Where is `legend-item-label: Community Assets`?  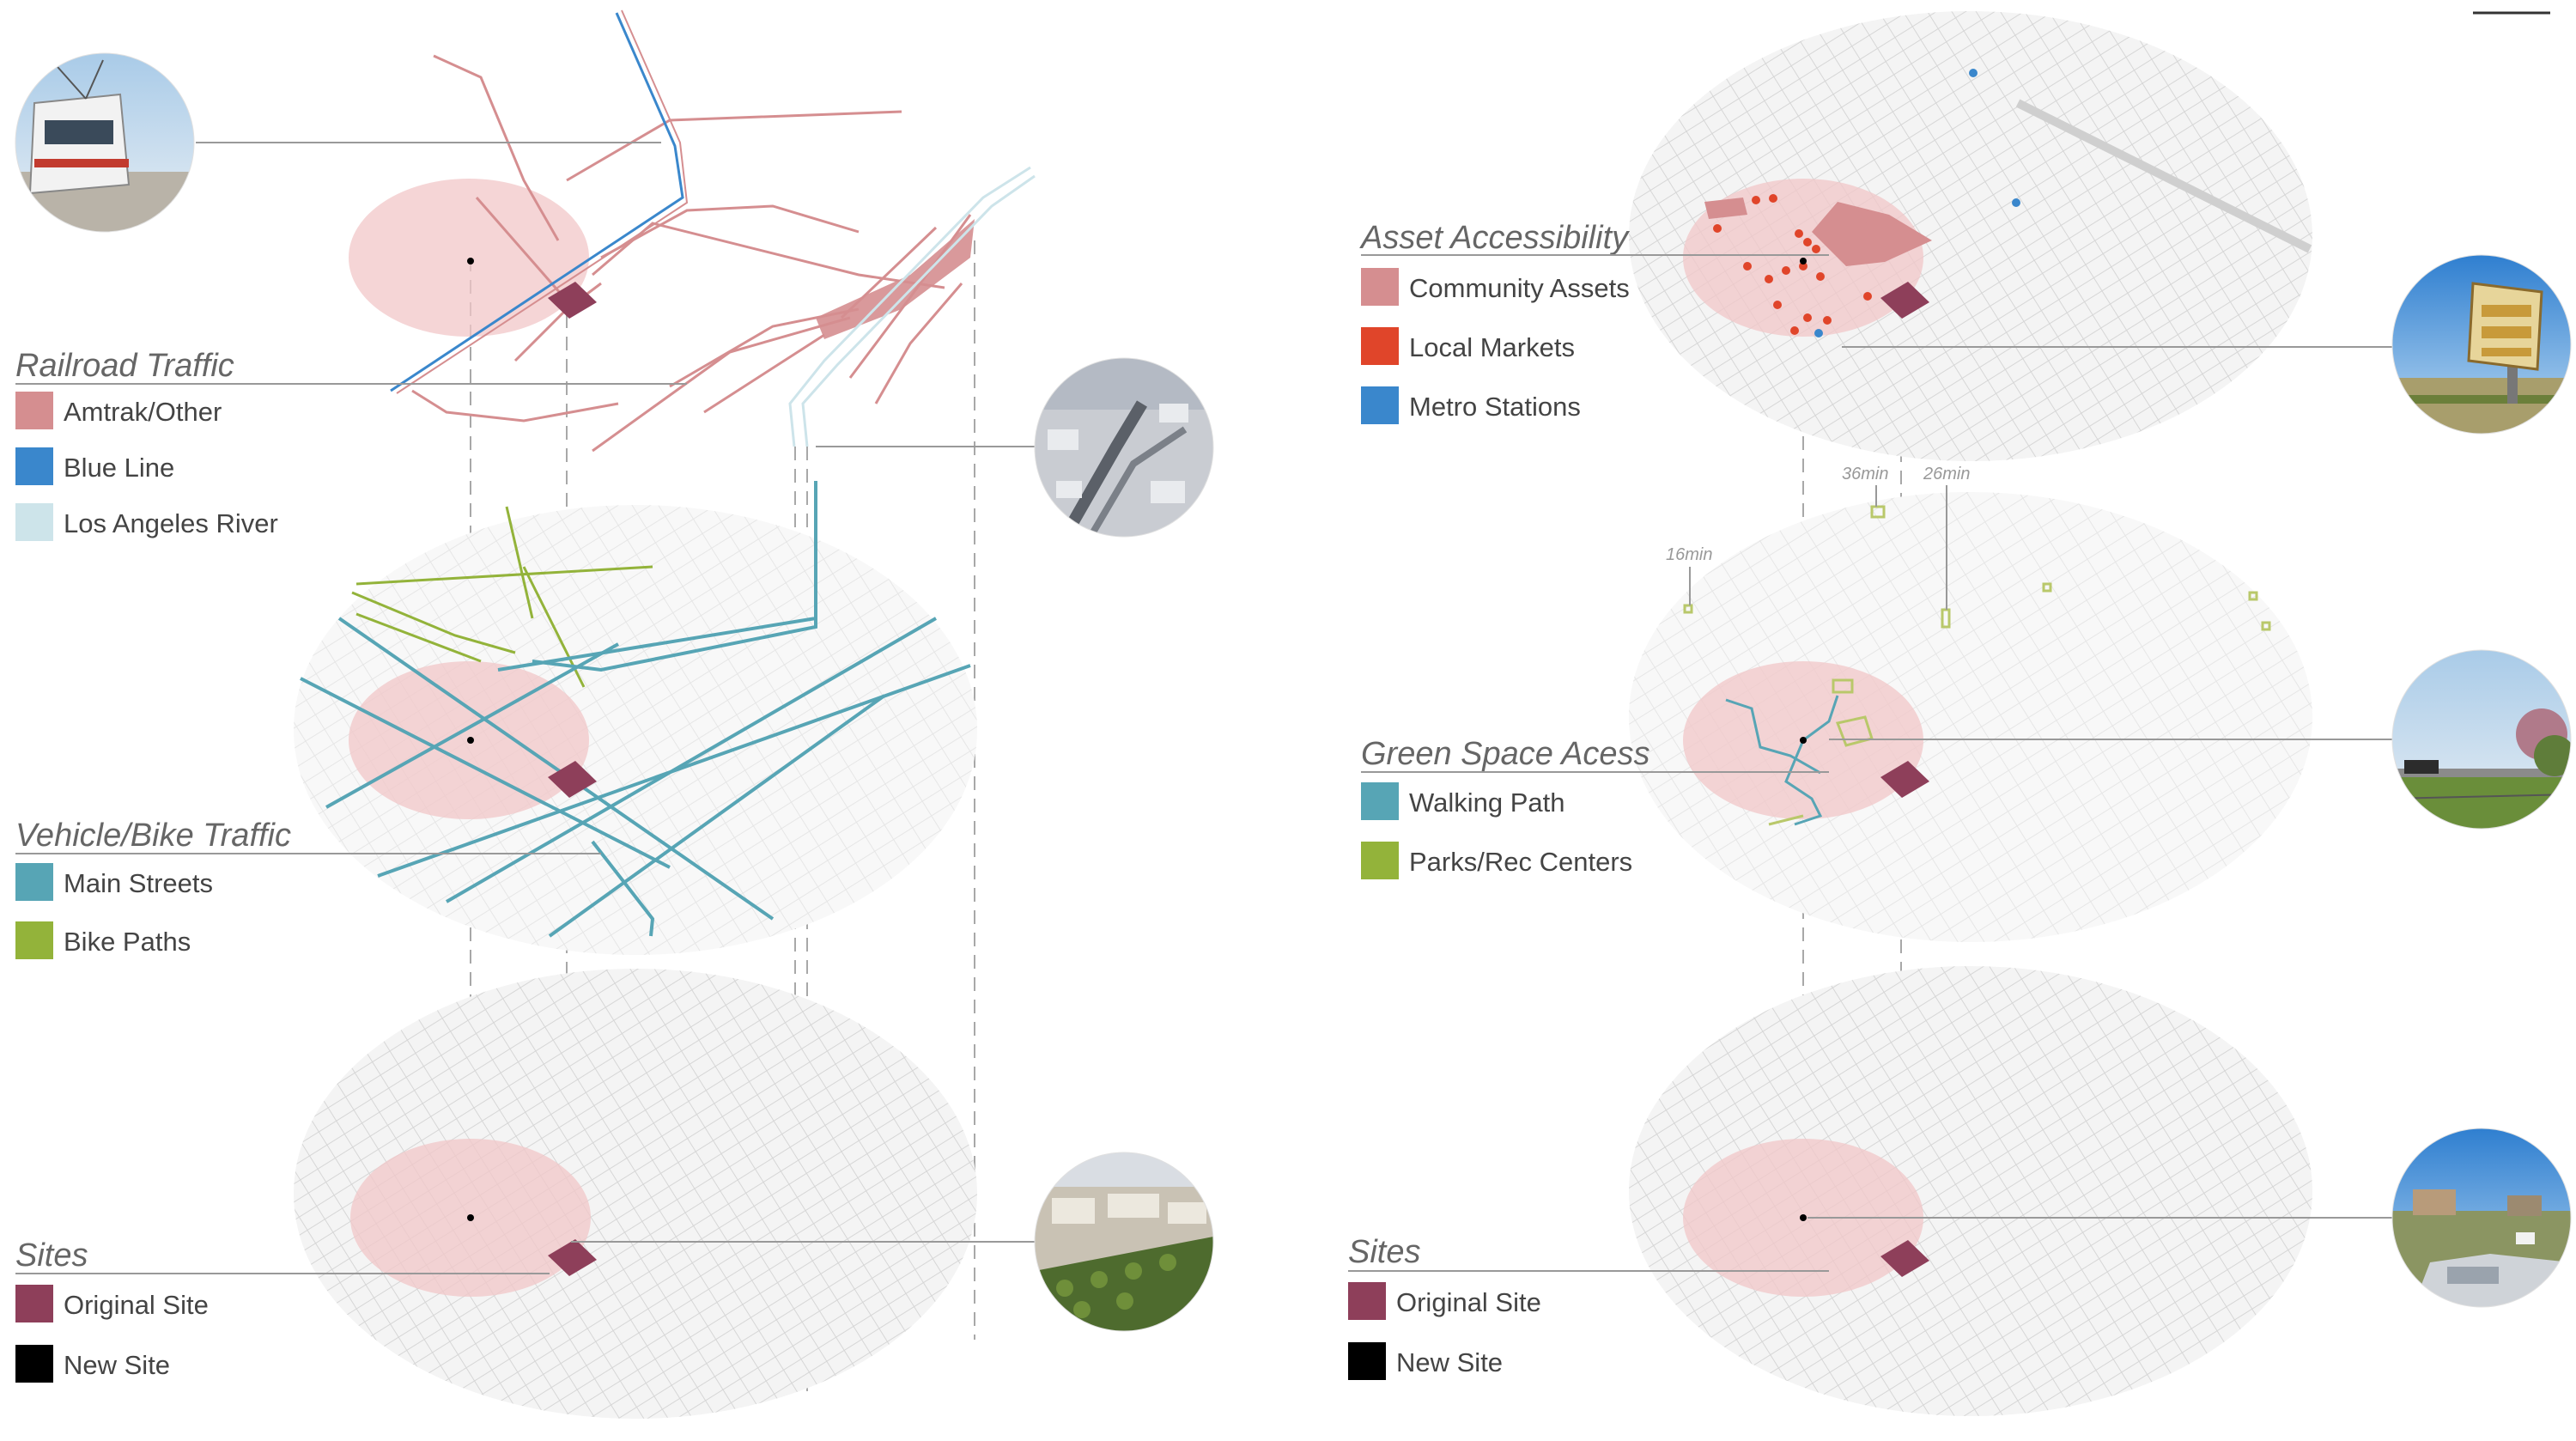
legend-item-label: Community Assets is located at coordinates (1519, 288).